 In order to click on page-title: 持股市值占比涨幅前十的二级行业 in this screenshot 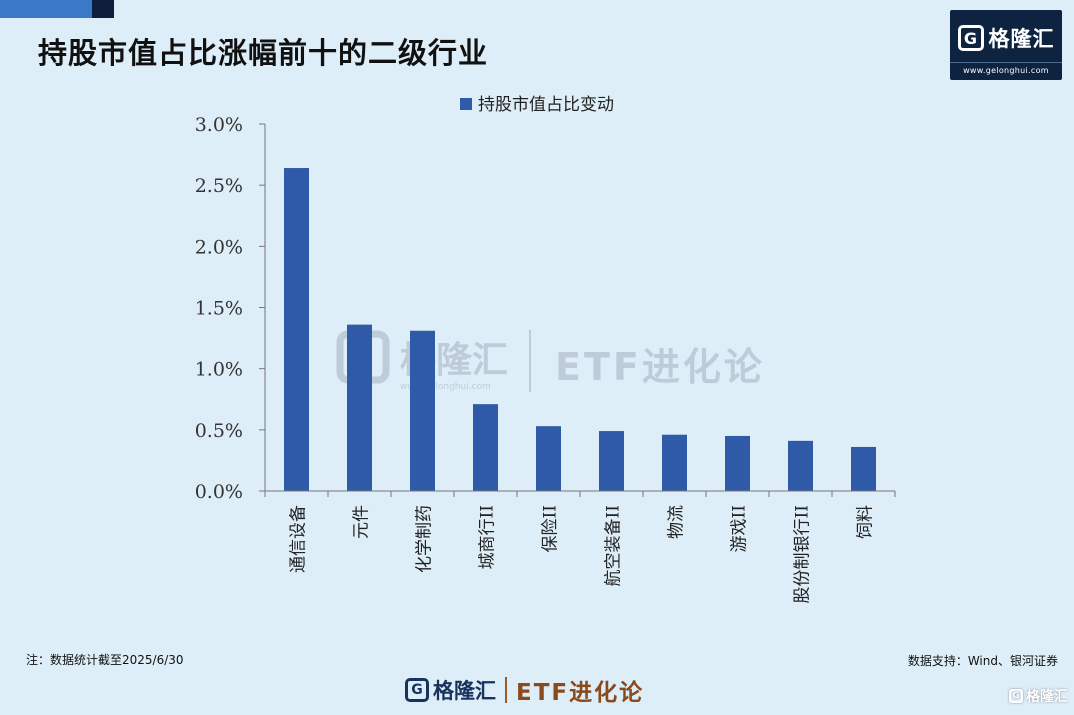, I will do `click(263, 53)`.